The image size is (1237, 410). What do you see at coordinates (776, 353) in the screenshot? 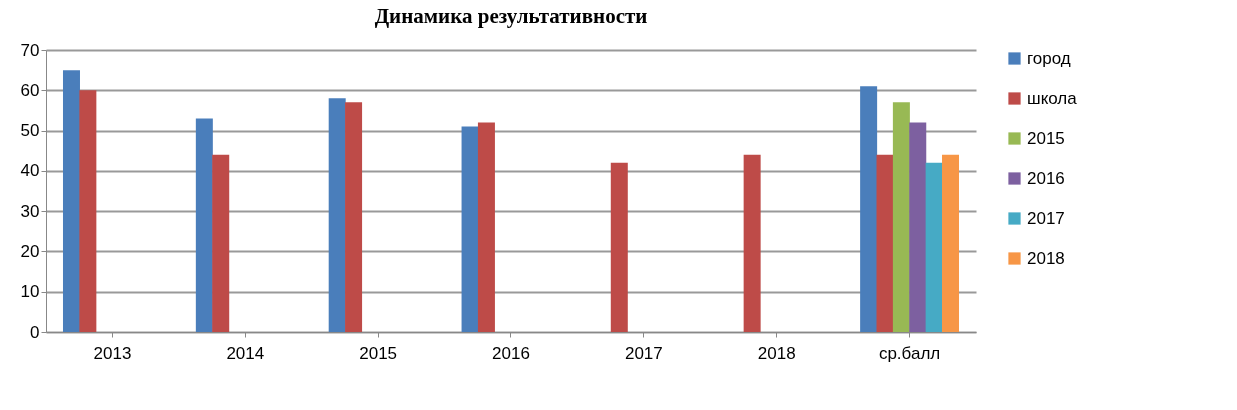
I see `x-tick-label: 2018` at bounding box center [776, 353].